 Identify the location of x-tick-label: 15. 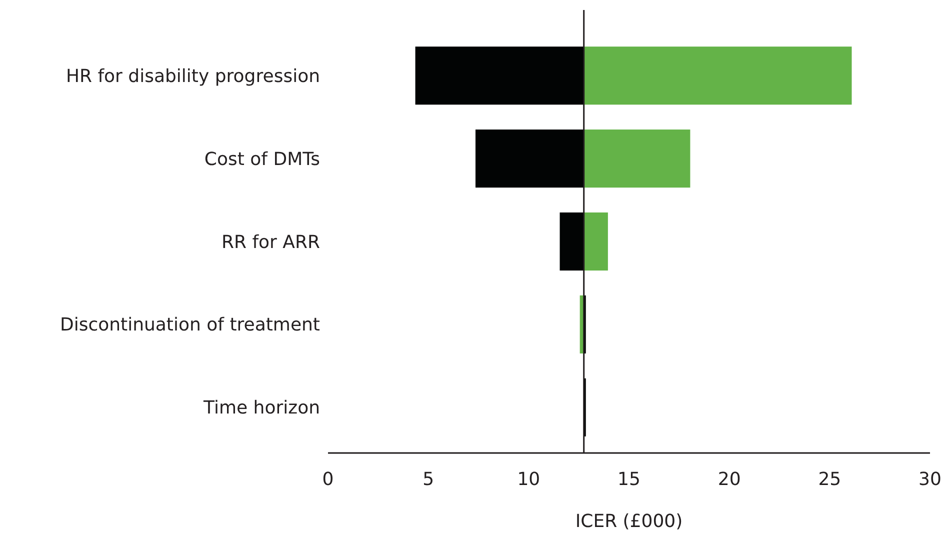
(629, 479).